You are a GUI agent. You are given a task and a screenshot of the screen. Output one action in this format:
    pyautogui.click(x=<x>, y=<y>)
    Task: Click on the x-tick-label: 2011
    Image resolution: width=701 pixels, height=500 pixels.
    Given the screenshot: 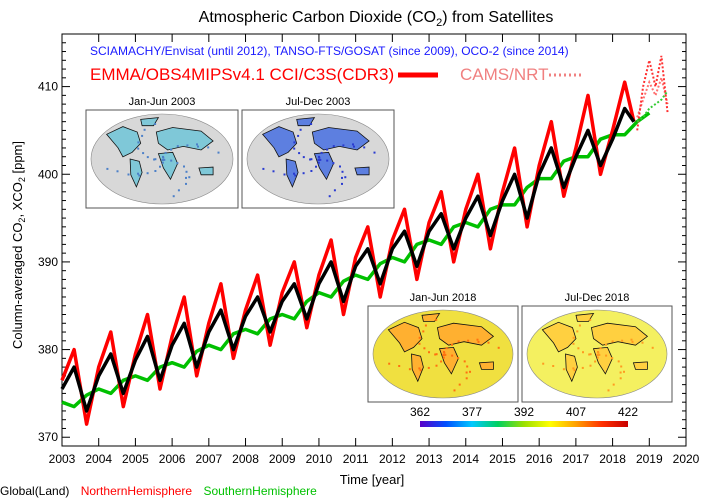 What is the action you would take?
    pyautogui.click(x=356, y=459)
    